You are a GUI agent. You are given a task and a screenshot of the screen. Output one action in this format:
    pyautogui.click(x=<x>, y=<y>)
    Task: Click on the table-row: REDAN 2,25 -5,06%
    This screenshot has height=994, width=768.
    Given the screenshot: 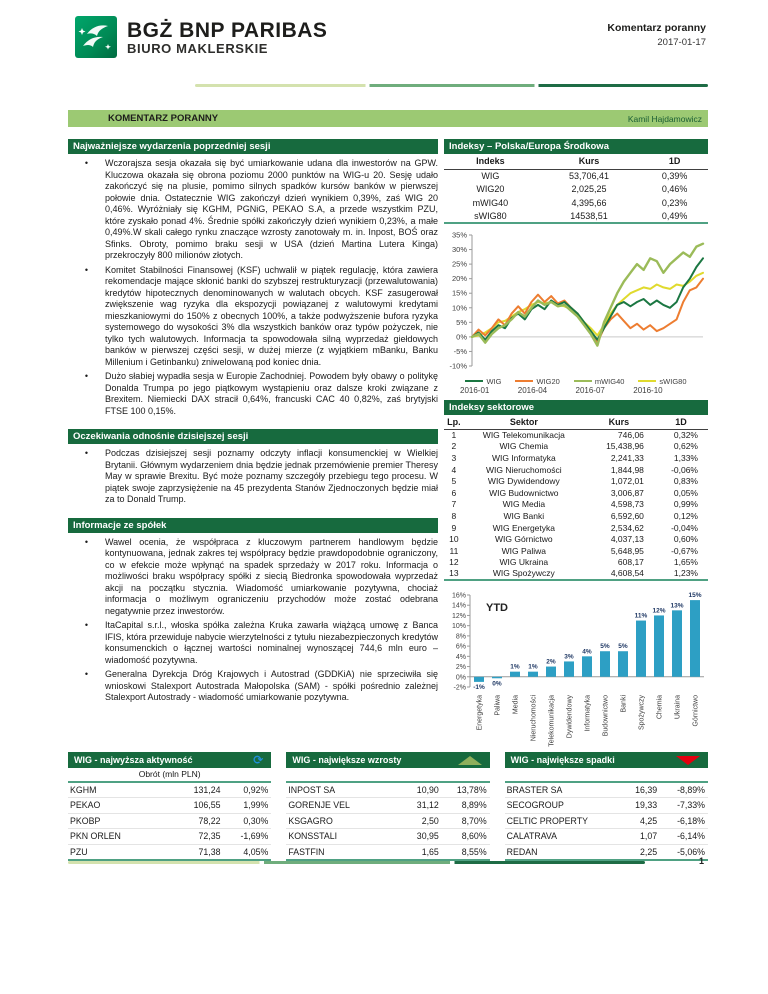 What is the action you would take?
    pyautogui.click(x=606, y=852)
    